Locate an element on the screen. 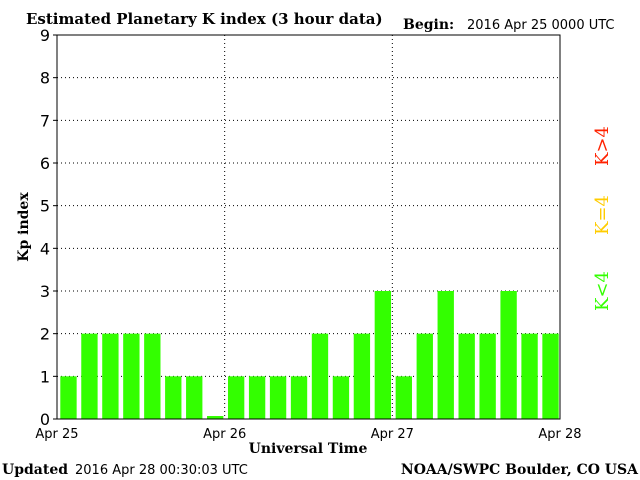  x-tick-label: Apr 26 is located at coordinates (224, 434).